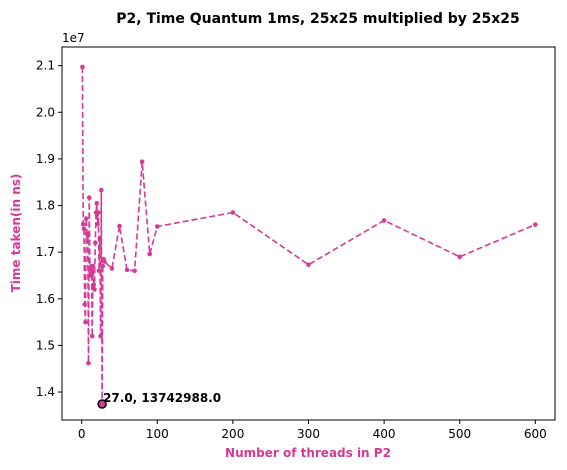 This screenshot has width=567, height=470. I want to click on x-tick-label: 300, so click(308, 434).